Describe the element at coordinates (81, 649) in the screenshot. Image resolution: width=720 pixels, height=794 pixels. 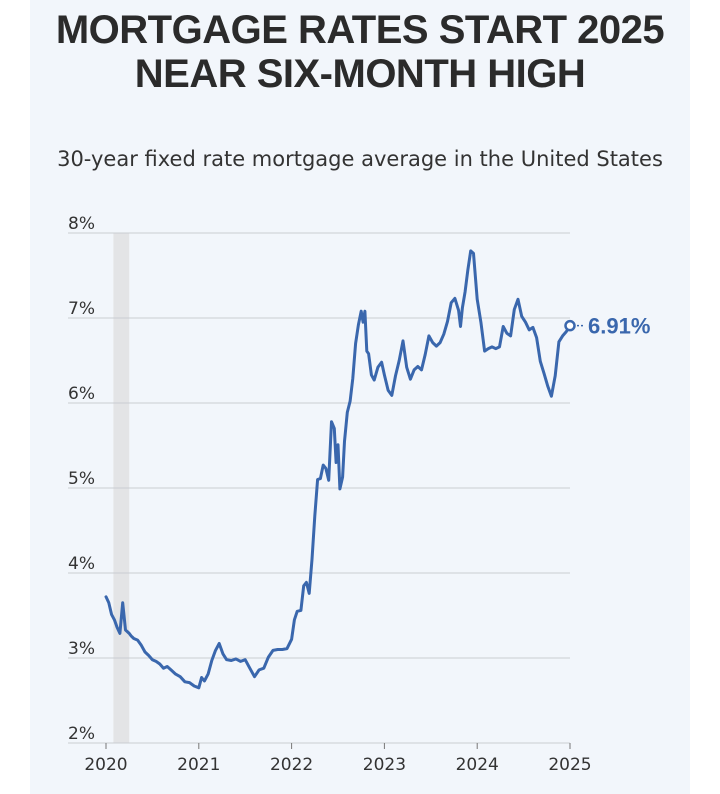
I see `y-tick-label: 3%` at that location.